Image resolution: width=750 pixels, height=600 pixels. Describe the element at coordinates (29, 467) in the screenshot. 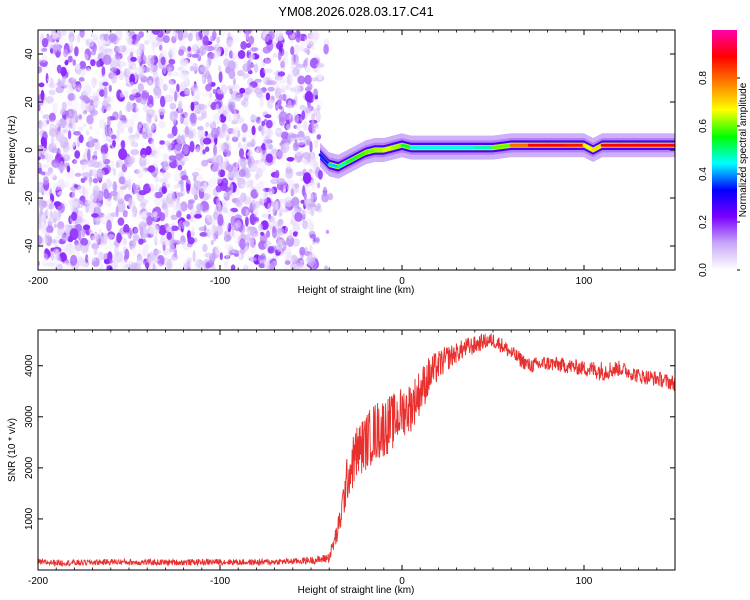

I see `y-tick-label: 2000` at that location.